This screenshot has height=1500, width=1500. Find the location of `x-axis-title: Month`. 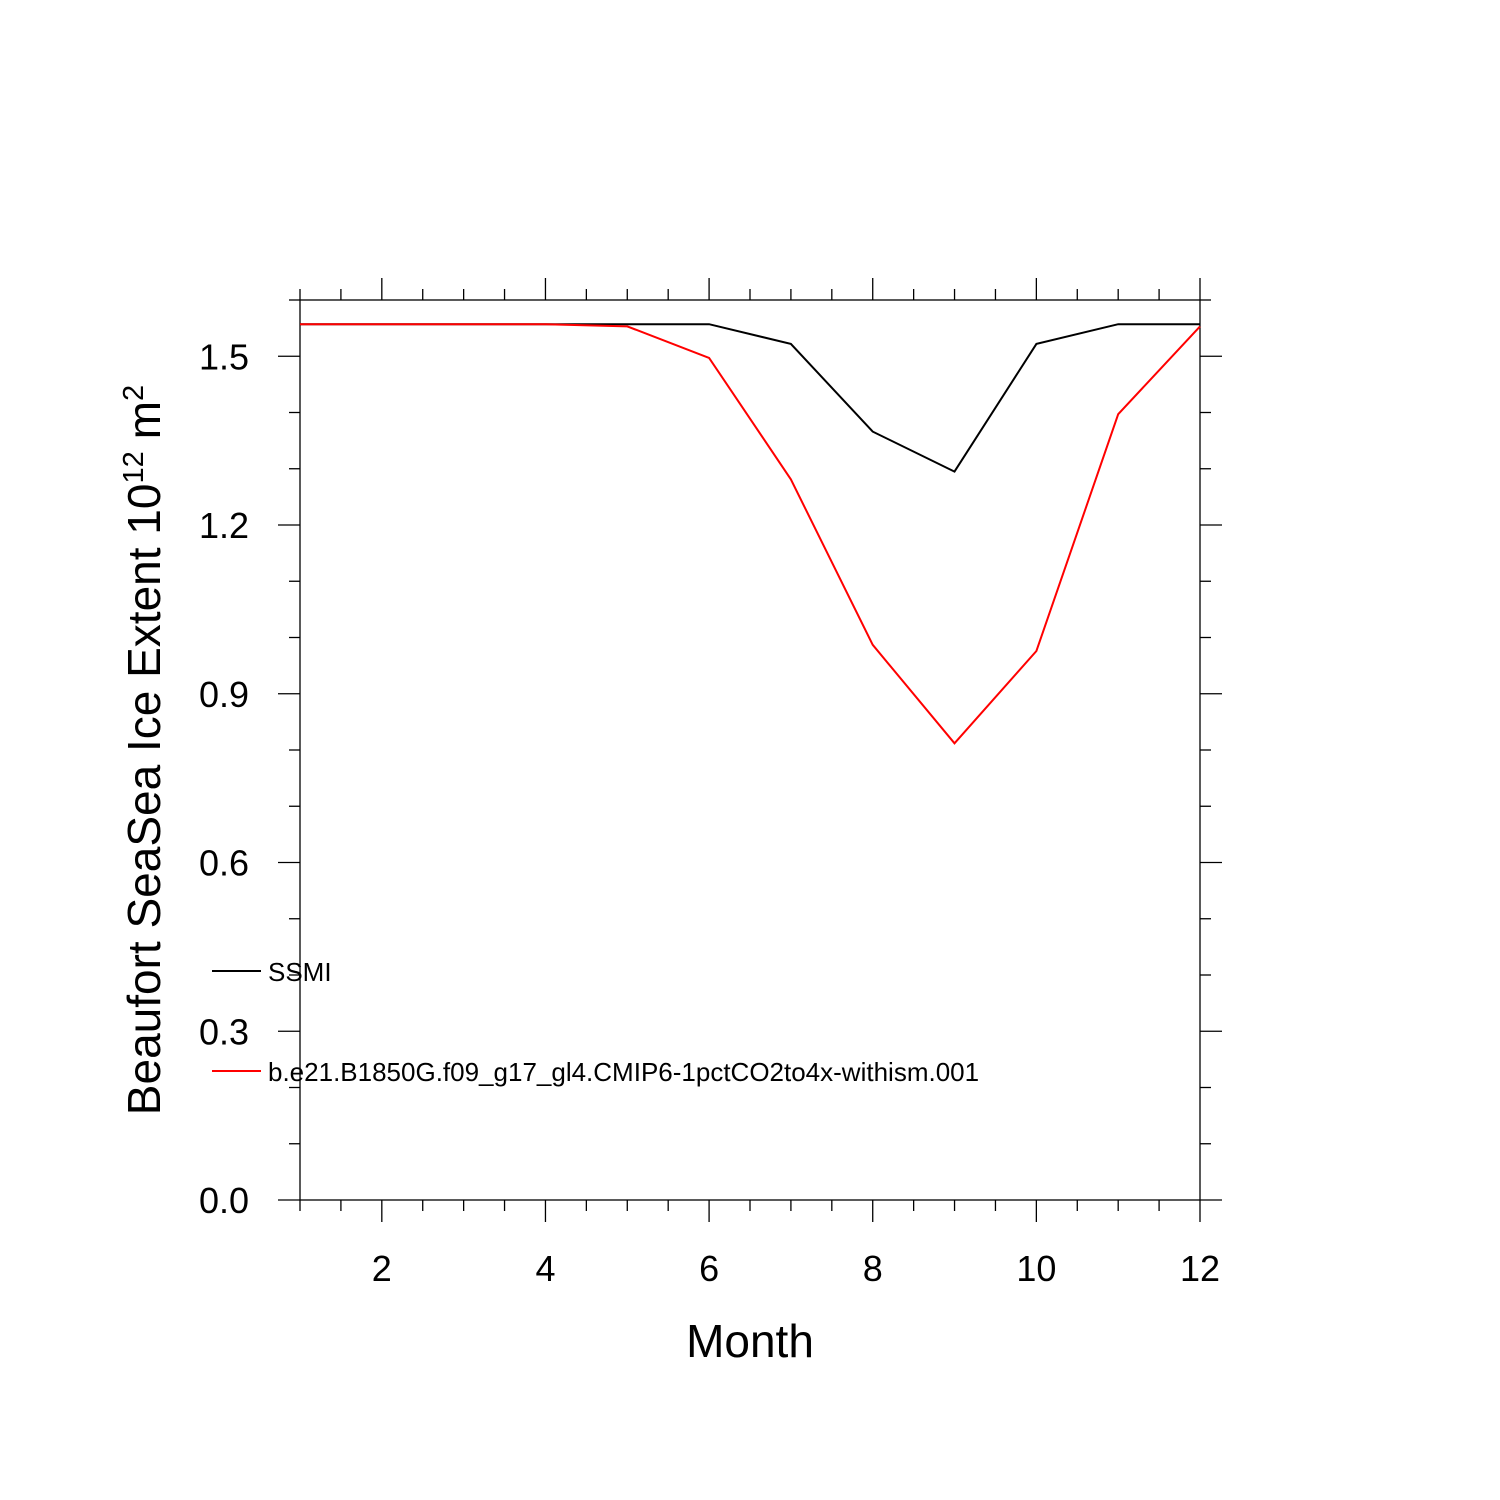

x-axis-title: Month is located at coordinates (750, 1341).